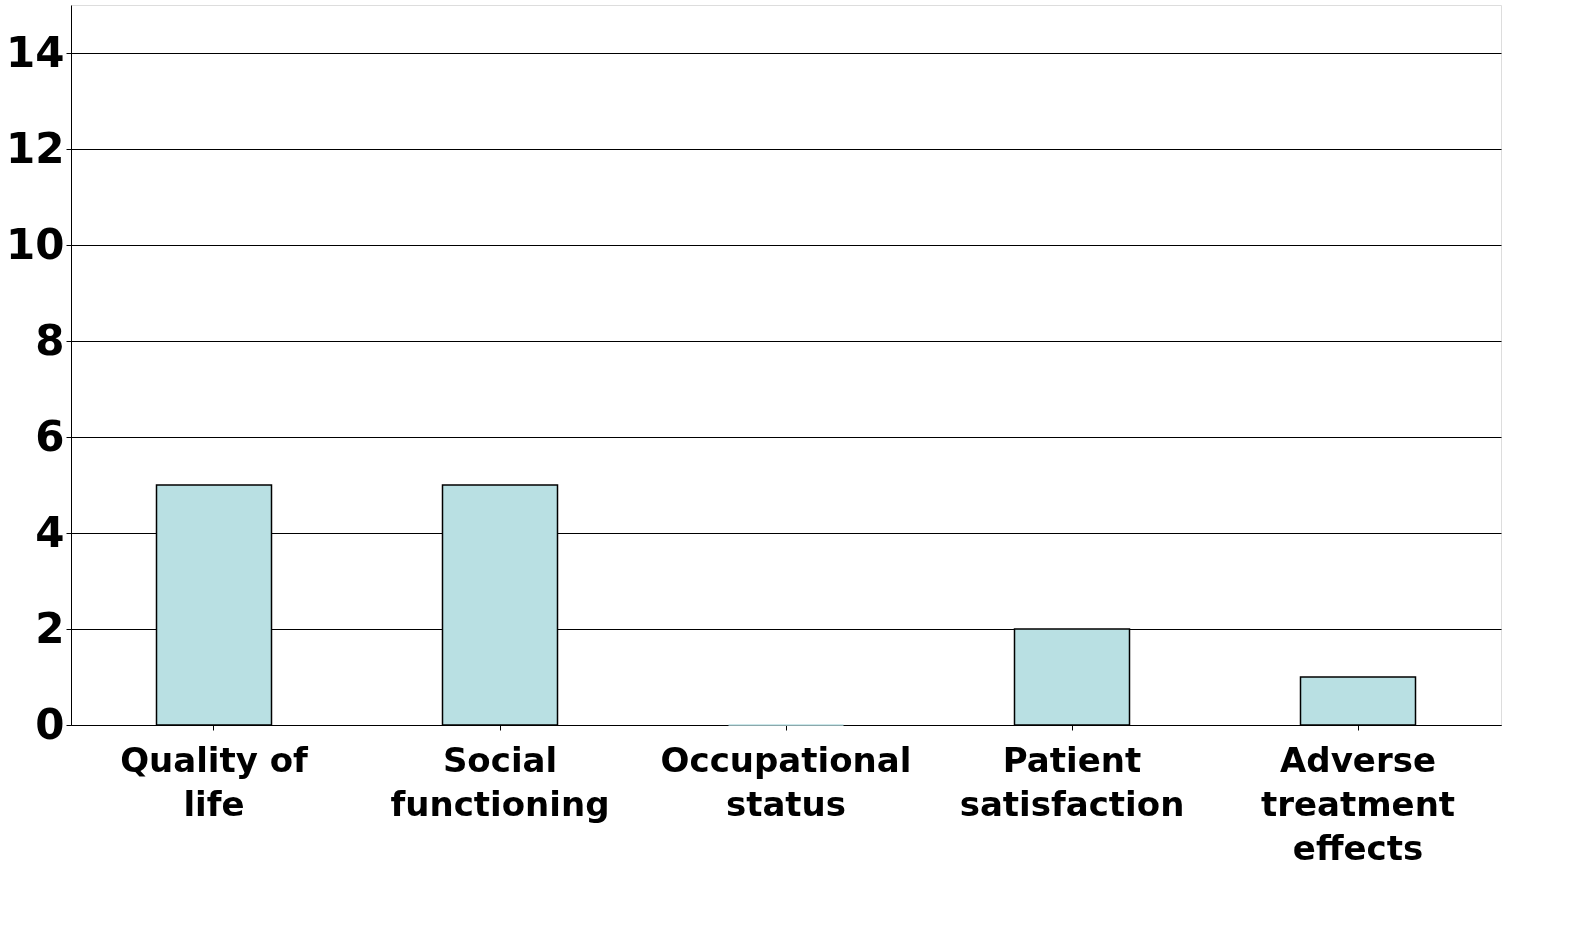 This screenshot has height=939, width=1595. Describe the element at coordinates (35, 52) in the screenshot. I see `y-tick-label: 14` at that location.